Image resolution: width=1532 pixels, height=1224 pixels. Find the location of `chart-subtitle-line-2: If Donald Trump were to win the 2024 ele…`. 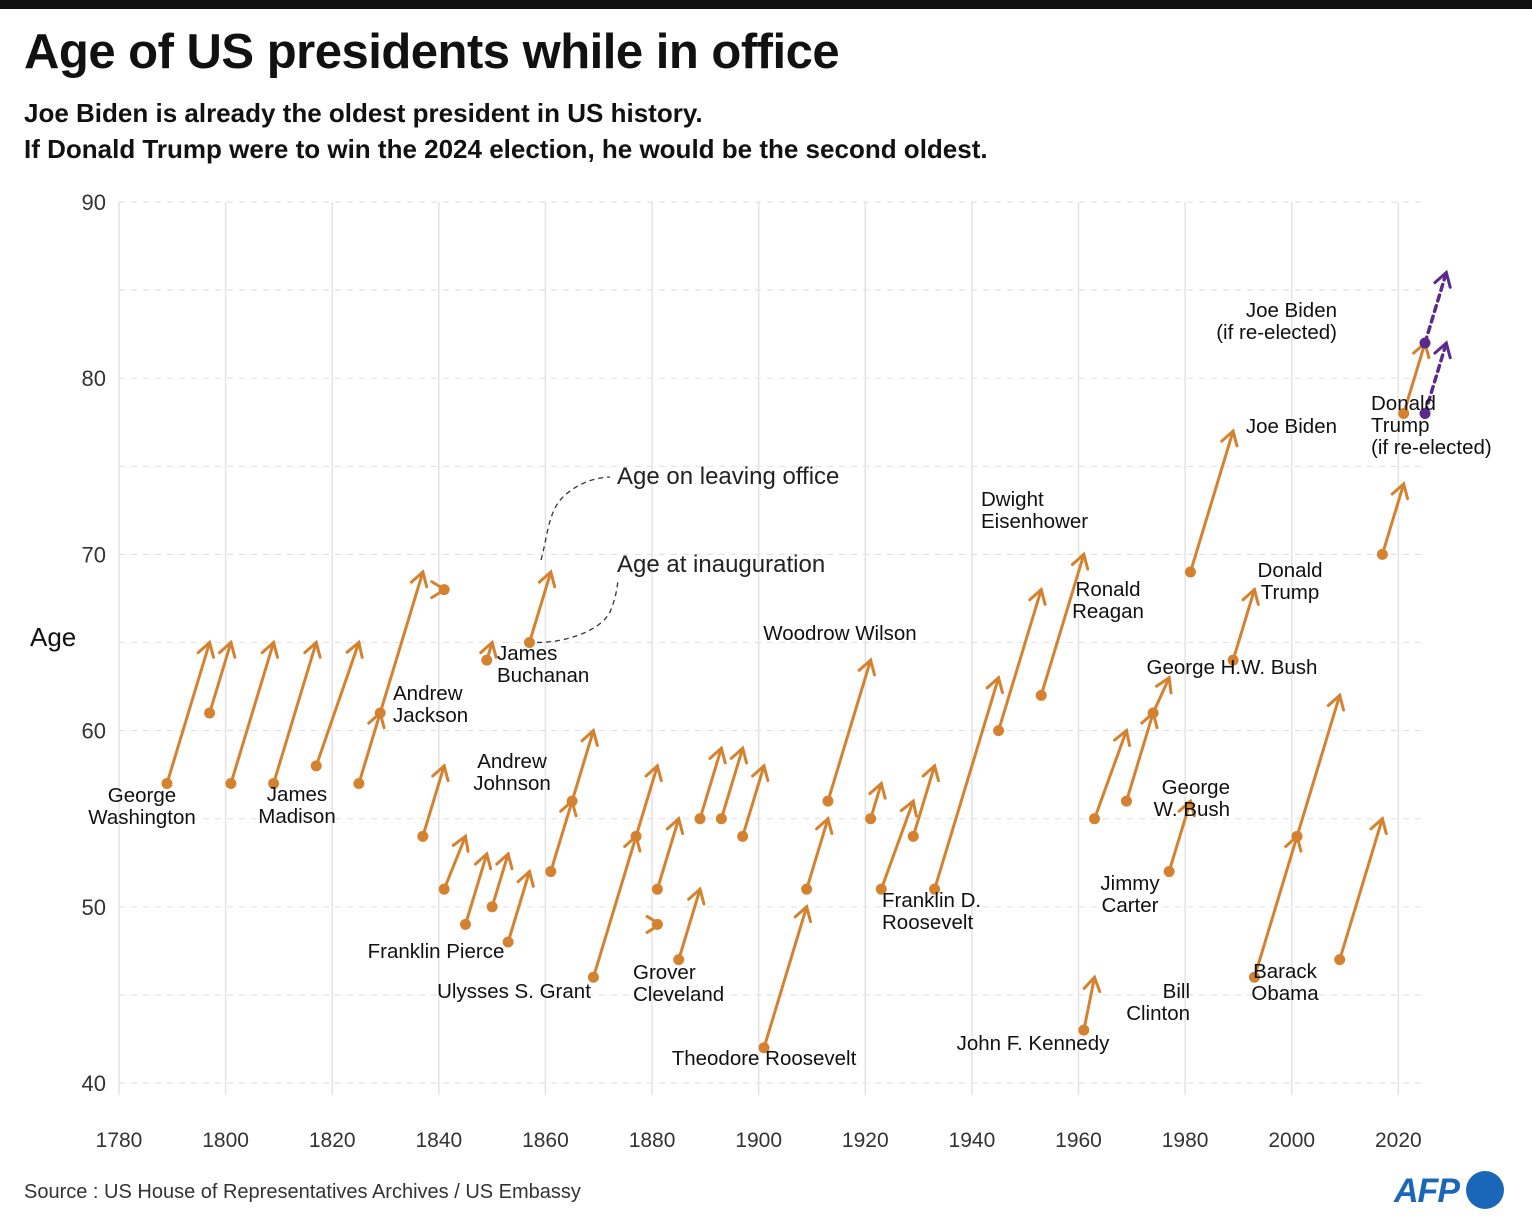

chart-subtitle-line-2: If Donald Trump were to win the 2024 ele… is located at coordinates (506, 149).